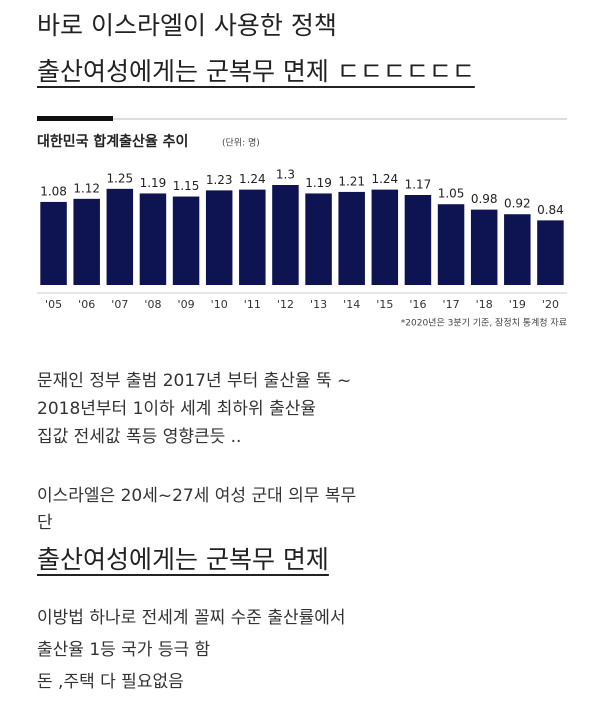  What do you see at coordinates (484, 199) in the screenshot?
I see `data-label: 0.98` at bounding box center [484, 199].